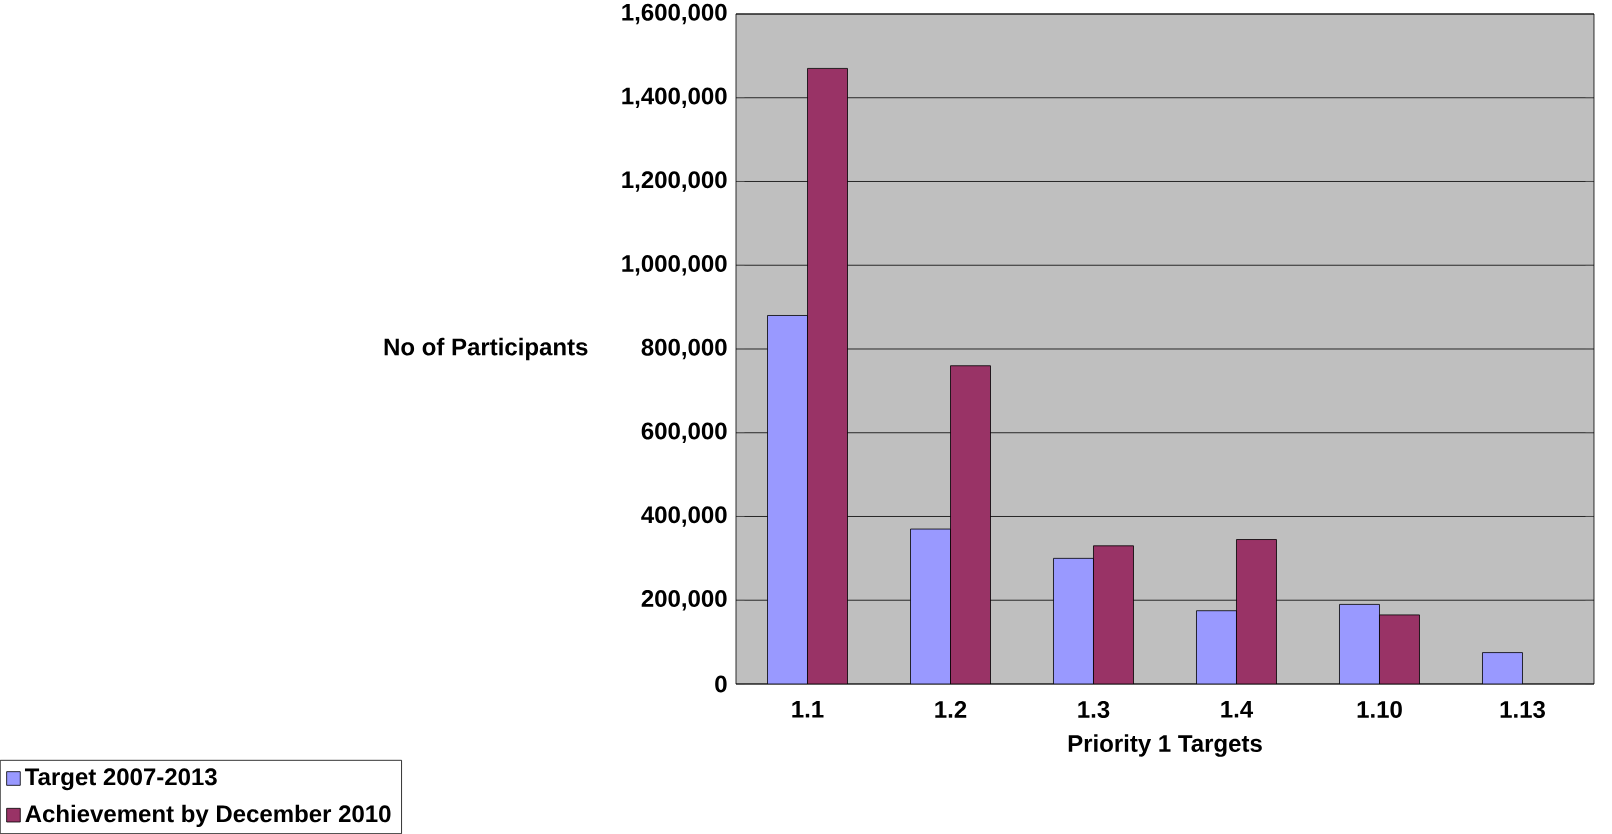  Describe the element at coordinates (1165, 745) in the screenshot. I see `x-axis-title: Priority 1 Targets` at that location.